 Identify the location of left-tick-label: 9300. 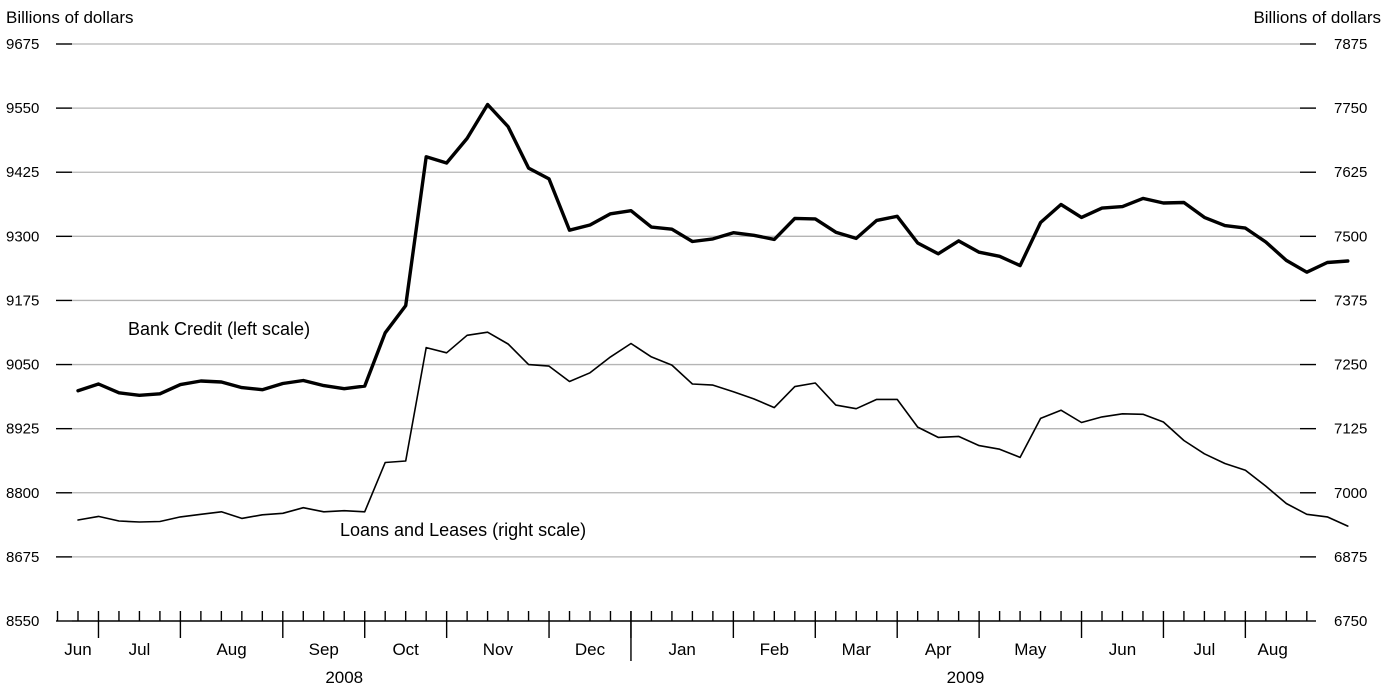
(22, 236).